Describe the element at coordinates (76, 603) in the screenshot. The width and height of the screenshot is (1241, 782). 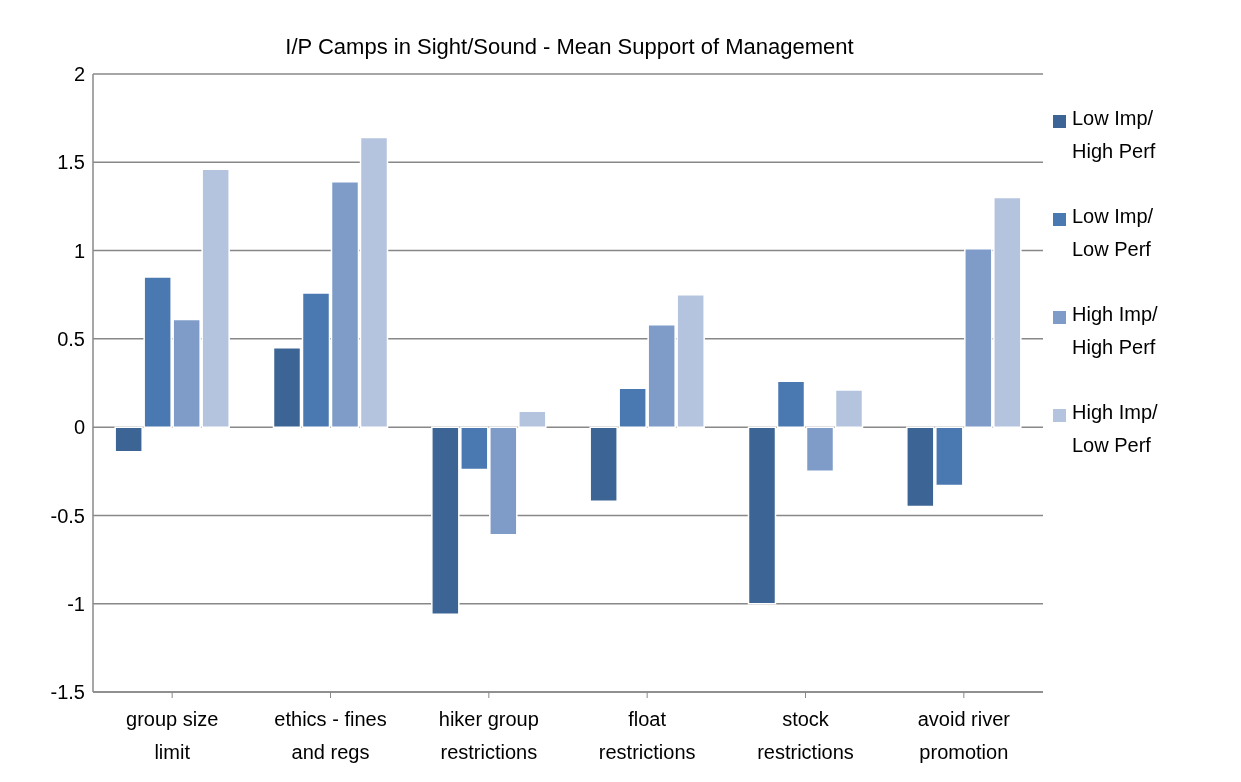
I see `y-tick-label: -1` at that location.